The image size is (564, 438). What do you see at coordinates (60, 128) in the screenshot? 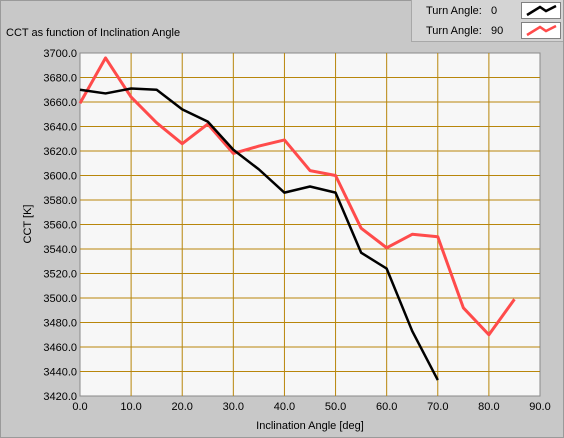
I see `y-tick-label: 3640.0` at bounding box center [60, 128].